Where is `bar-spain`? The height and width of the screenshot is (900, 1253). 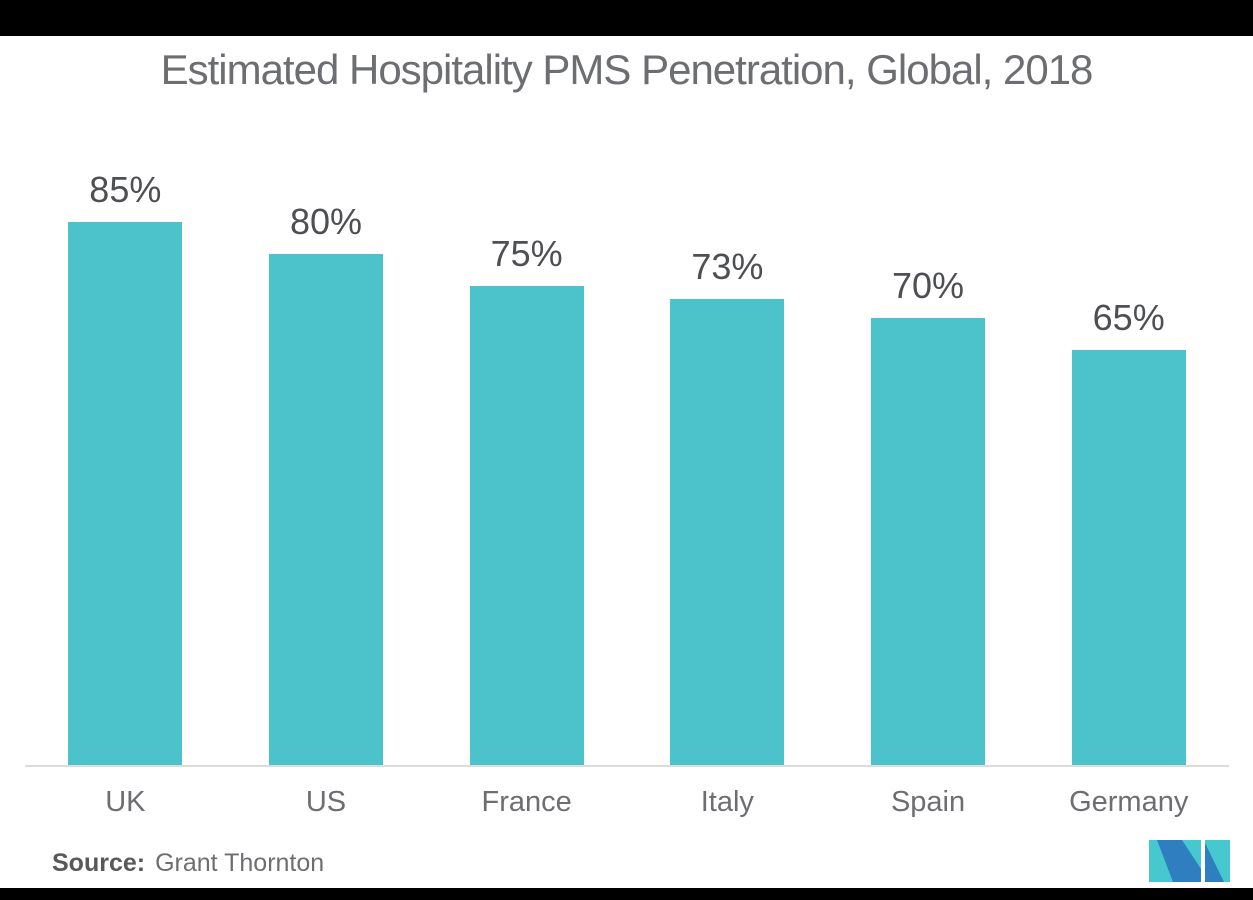 bar-spain is located at coordinates (928, 541).